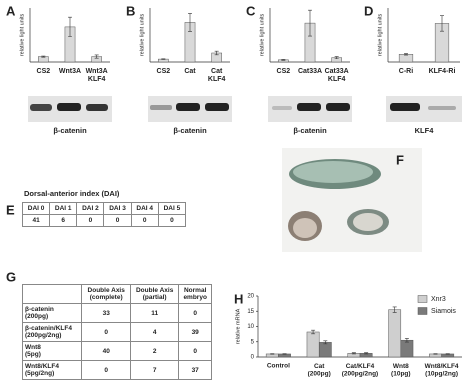 The width and height of the screenshot is (474, 382). What do you see at coordinates (238, 298) in the screenshot?
I see `panel-letter: H` at bounding box center [238, 298].